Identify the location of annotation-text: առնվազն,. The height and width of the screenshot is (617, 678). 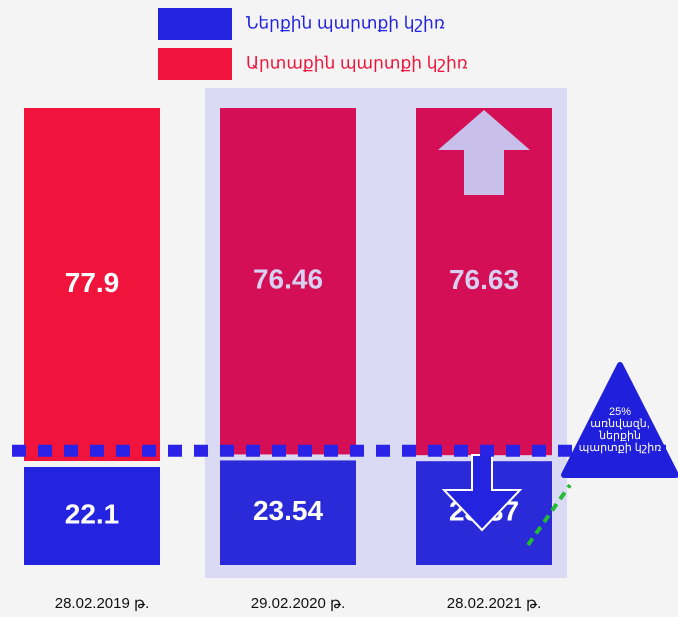
(620, 424).